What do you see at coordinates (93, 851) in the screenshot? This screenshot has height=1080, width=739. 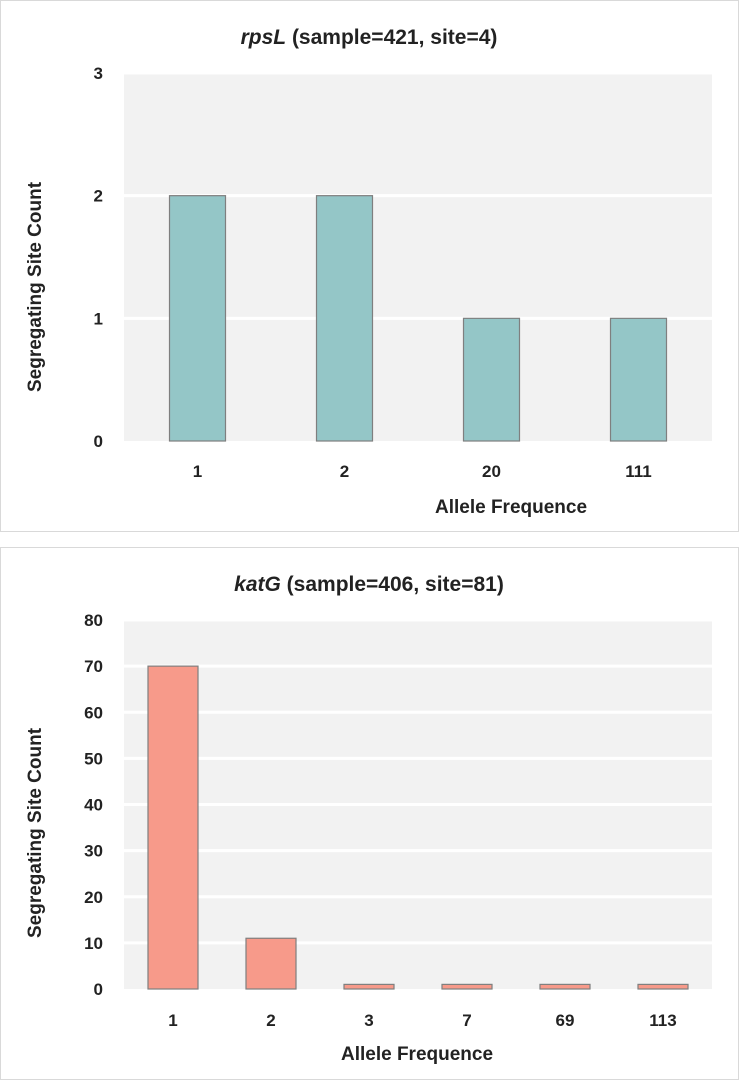 I see `y-tick-label: 30` at bounding box center [93, 851].